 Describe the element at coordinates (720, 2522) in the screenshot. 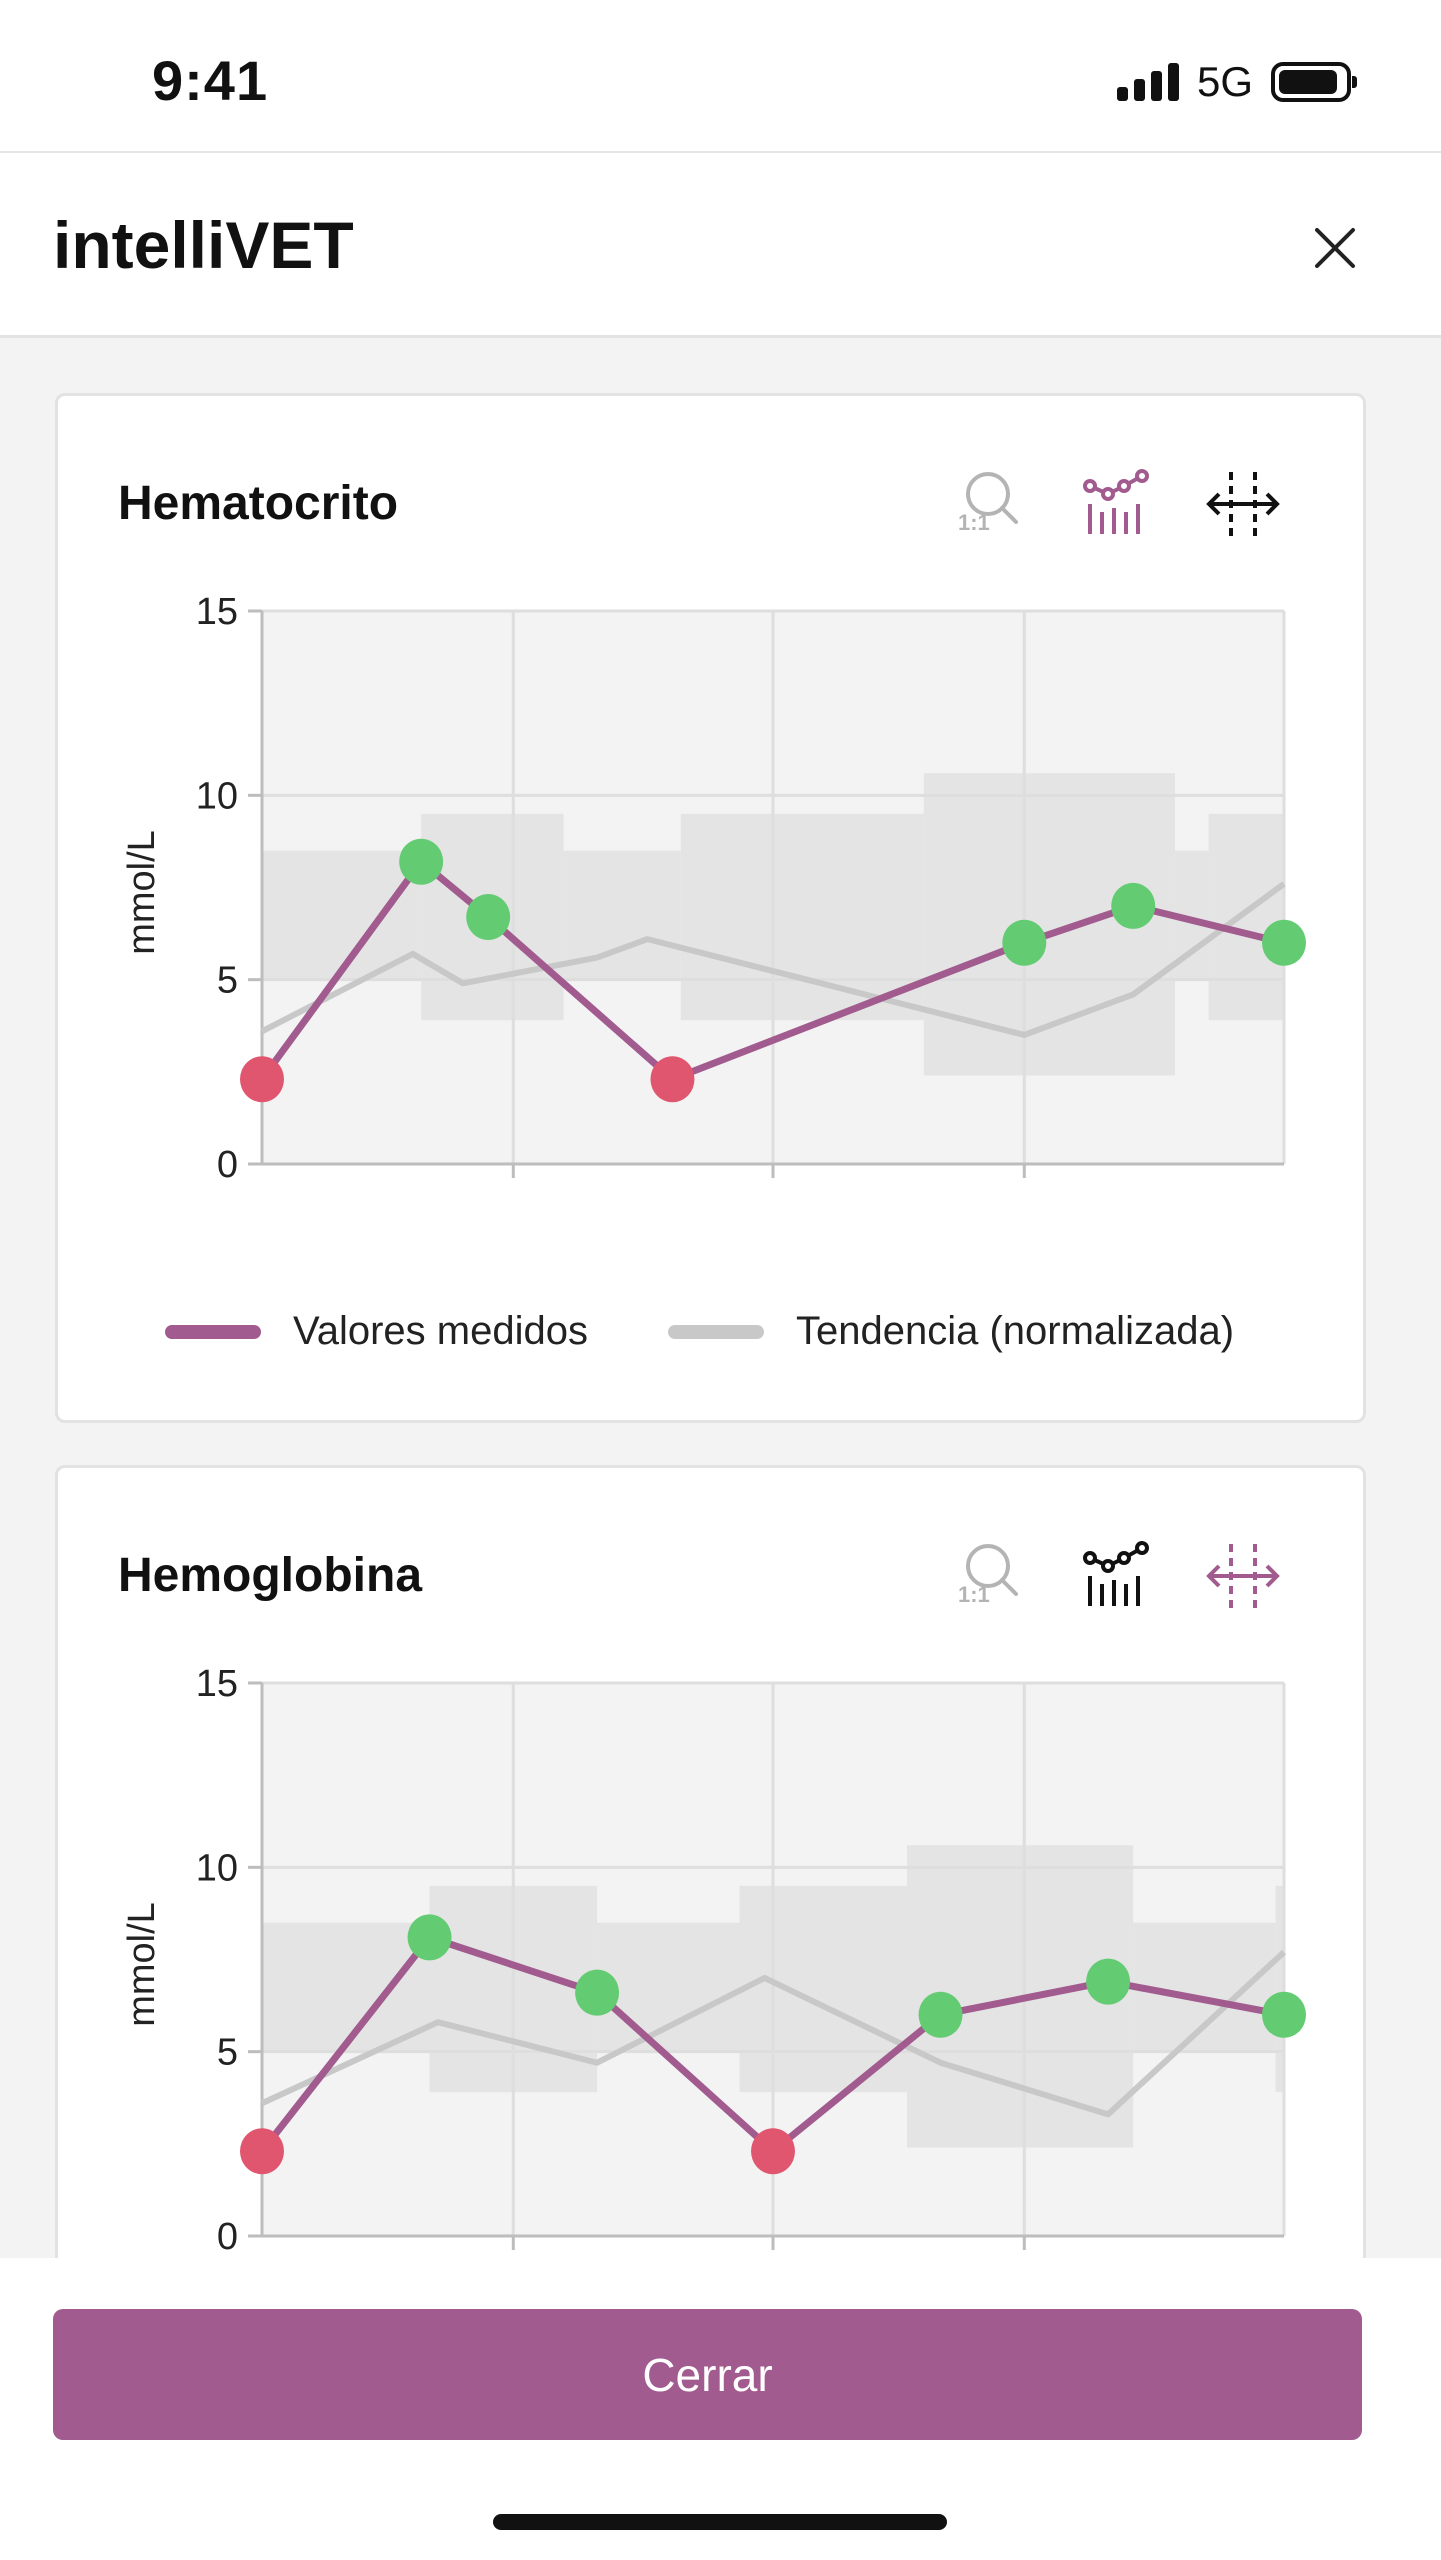

I see `home-indicator` at that location.